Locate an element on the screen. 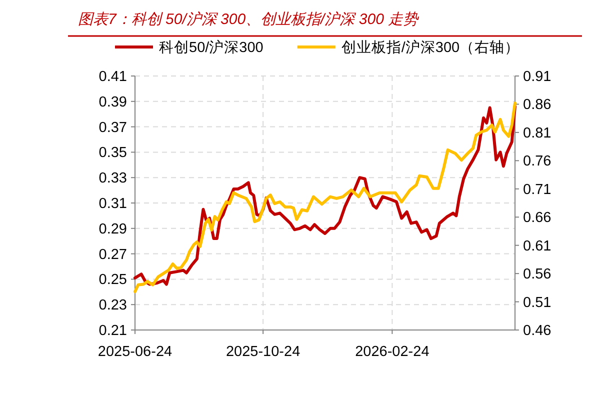 Image resolution: width=612 pixels, height=397 pixels. y2-tick-label: 0.66 is located at coordinates (537, 218).